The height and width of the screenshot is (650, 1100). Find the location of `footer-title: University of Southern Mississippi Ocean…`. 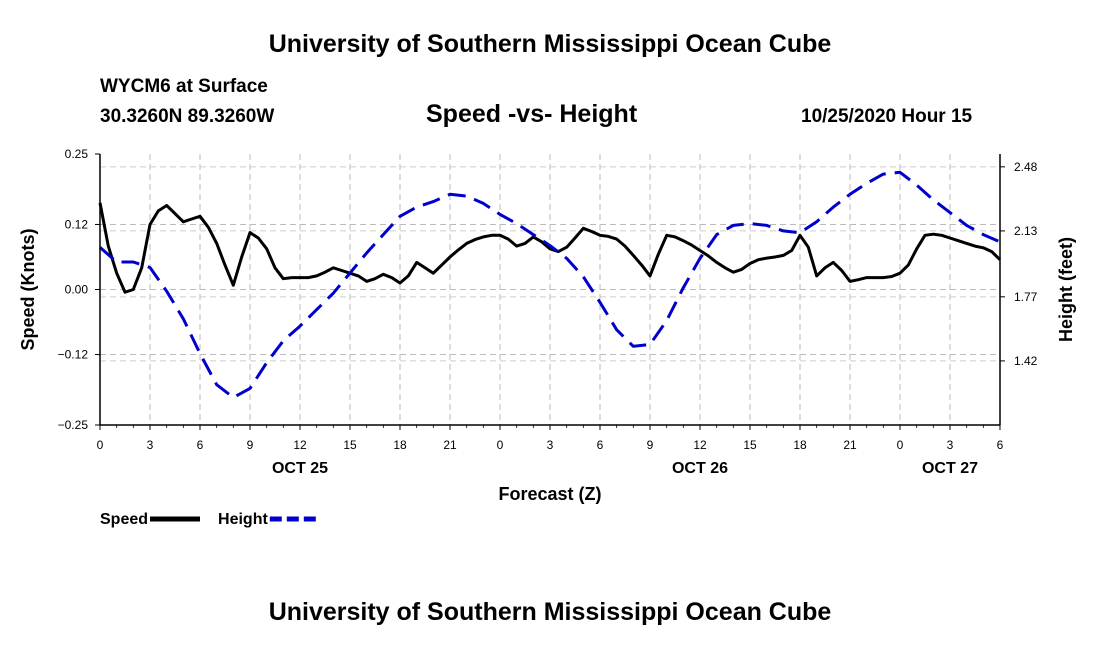

footer-title: University of Southern Mississippi Ocean… is located at coordinates (550, 612).